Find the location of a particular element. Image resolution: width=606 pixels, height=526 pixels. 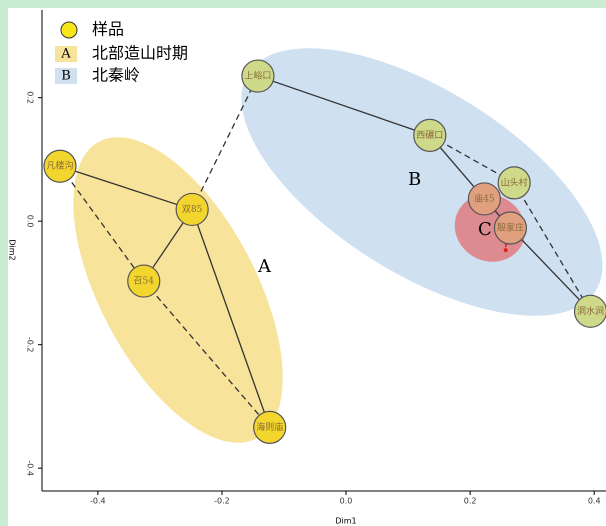

point-label: 双85 is located at coordinates (192, 209).